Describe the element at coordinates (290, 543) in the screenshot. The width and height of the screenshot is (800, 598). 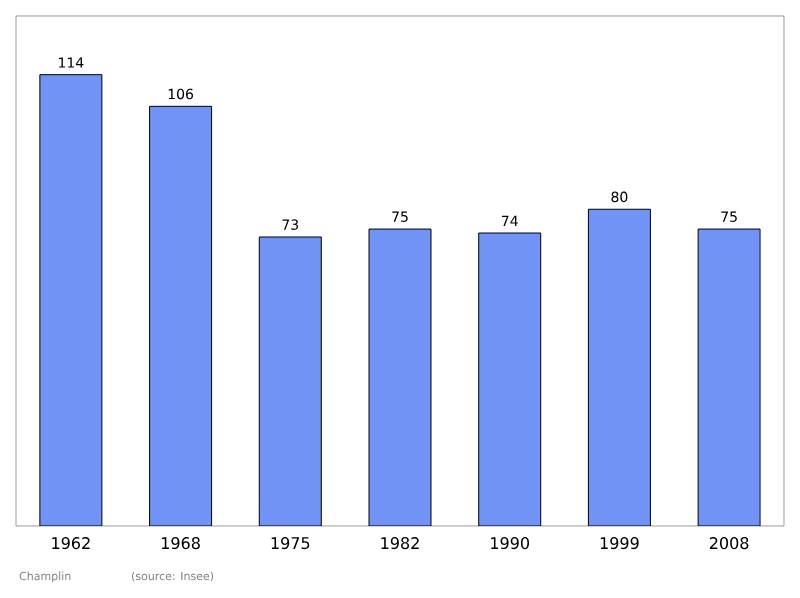
I see `x-tick-label: 1975` at that location.